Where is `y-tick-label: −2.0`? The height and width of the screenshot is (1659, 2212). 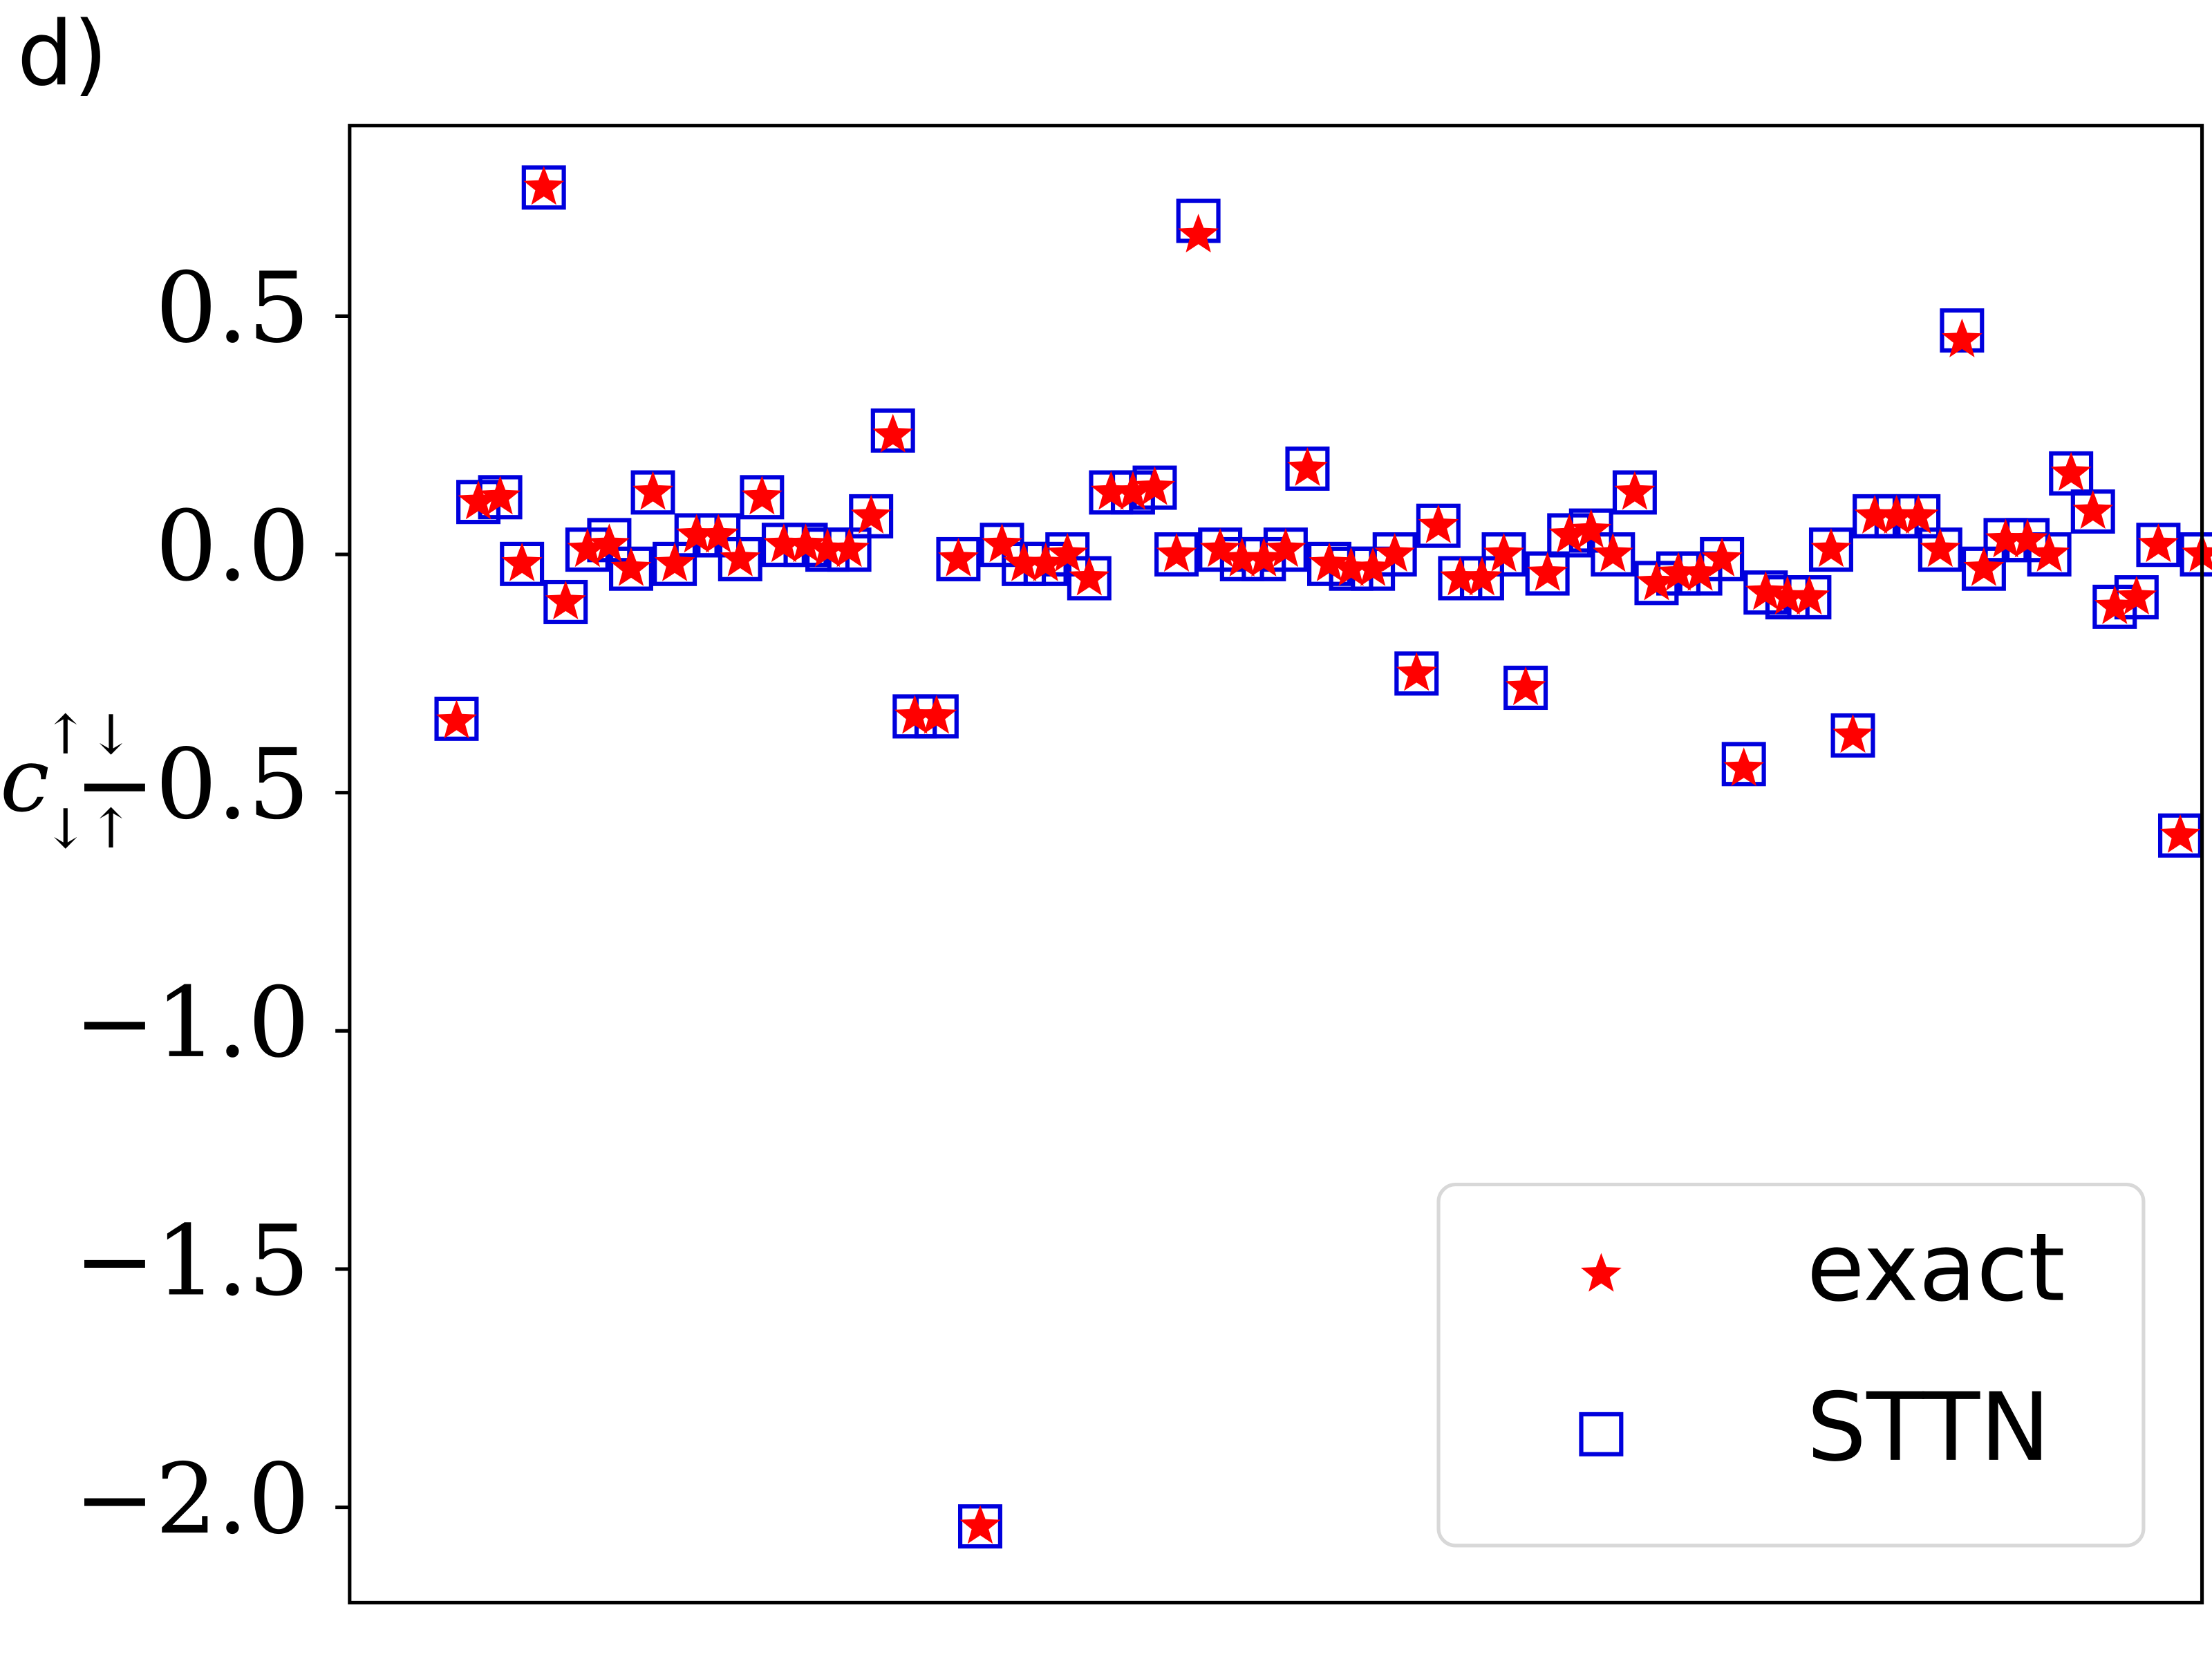 y-tick-label: −2.0 is located at coordinates (192, 1499).